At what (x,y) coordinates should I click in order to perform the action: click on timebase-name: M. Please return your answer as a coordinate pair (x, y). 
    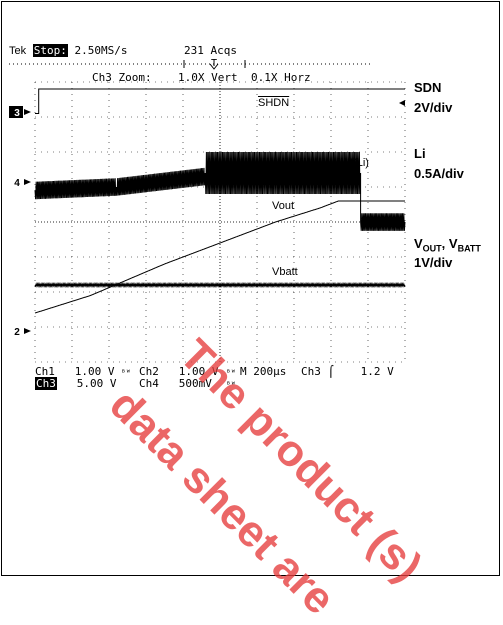
    Looking at the image, I should click on (243, 371).